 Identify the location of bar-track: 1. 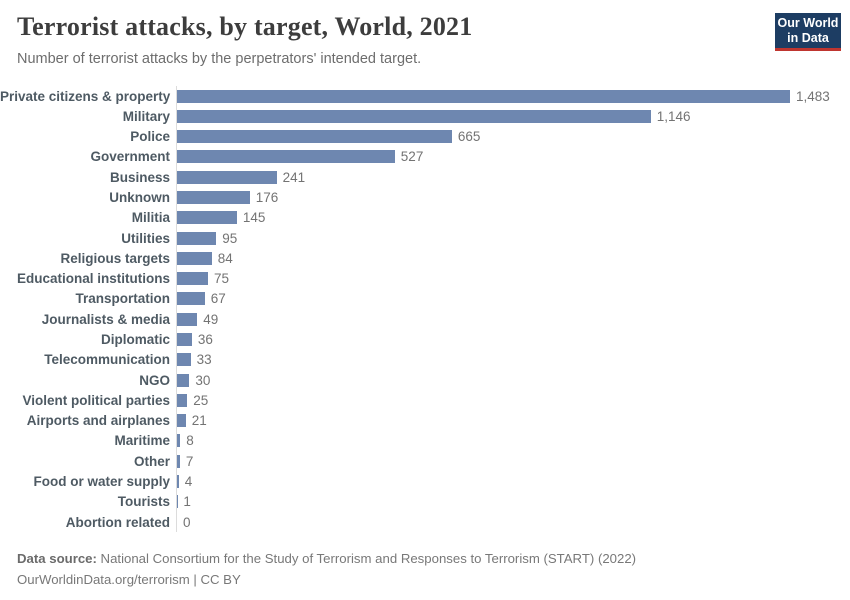
(513, 501).